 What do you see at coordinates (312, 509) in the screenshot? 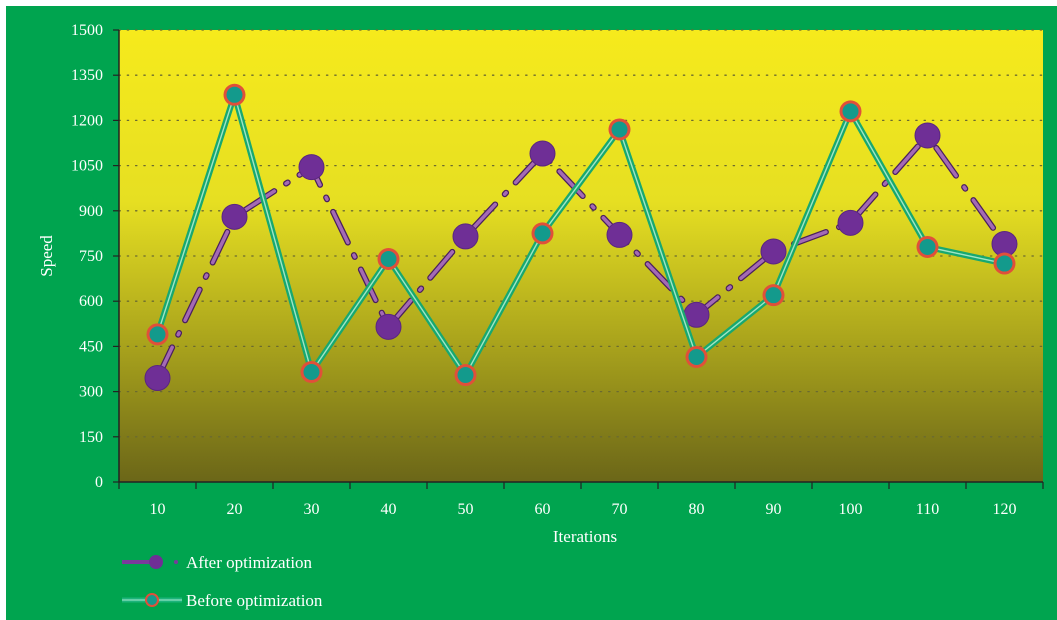
I see `x-tick-label: 30` at bounding box center [312, 509].